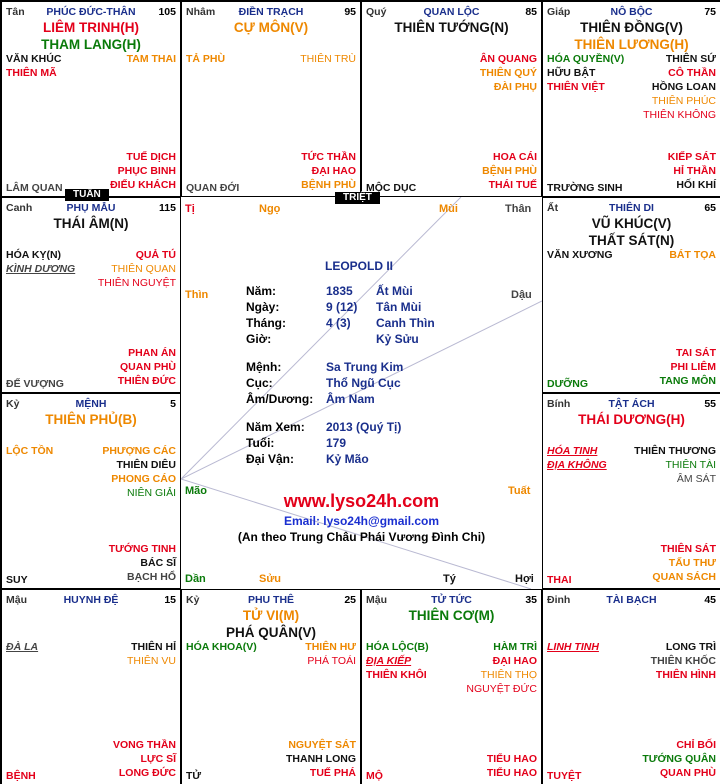 This screenshot has height=784, width=720. I want to click on branch-label-mao: Mão, so click(196, 491).